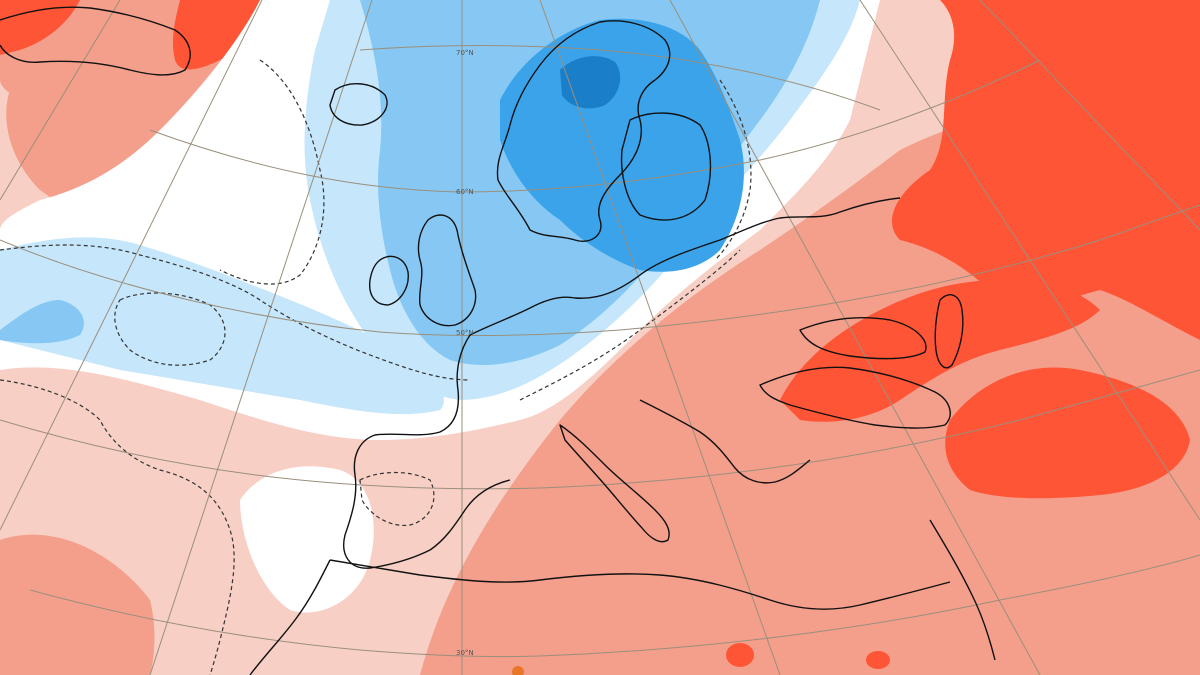 This screenshot has height=675, width=1200. I want to click on strong-warm-iran, so click(1067, 433).